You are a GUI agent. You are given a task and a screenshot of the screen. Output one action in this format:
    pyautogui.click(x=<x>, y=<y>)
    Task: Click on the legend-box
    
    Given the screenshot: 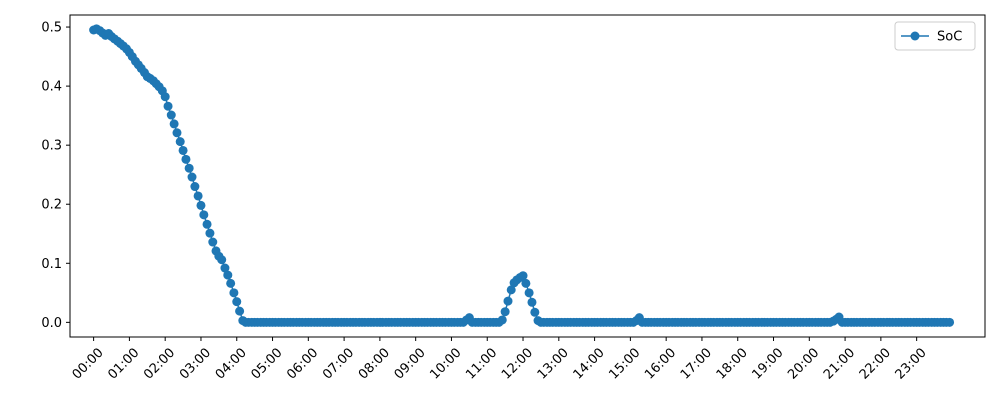 What is the action you would take?
    pyautogui.click(x=935, y=36)
    